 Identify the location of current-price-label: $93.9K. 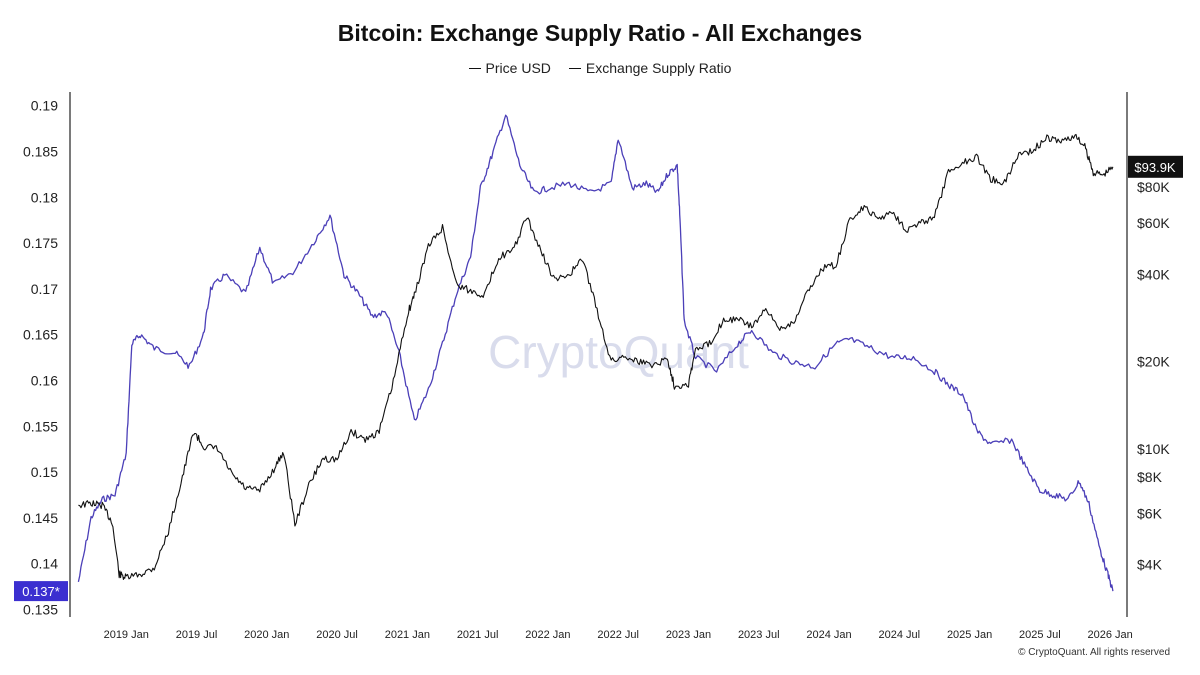
(1155, 167).